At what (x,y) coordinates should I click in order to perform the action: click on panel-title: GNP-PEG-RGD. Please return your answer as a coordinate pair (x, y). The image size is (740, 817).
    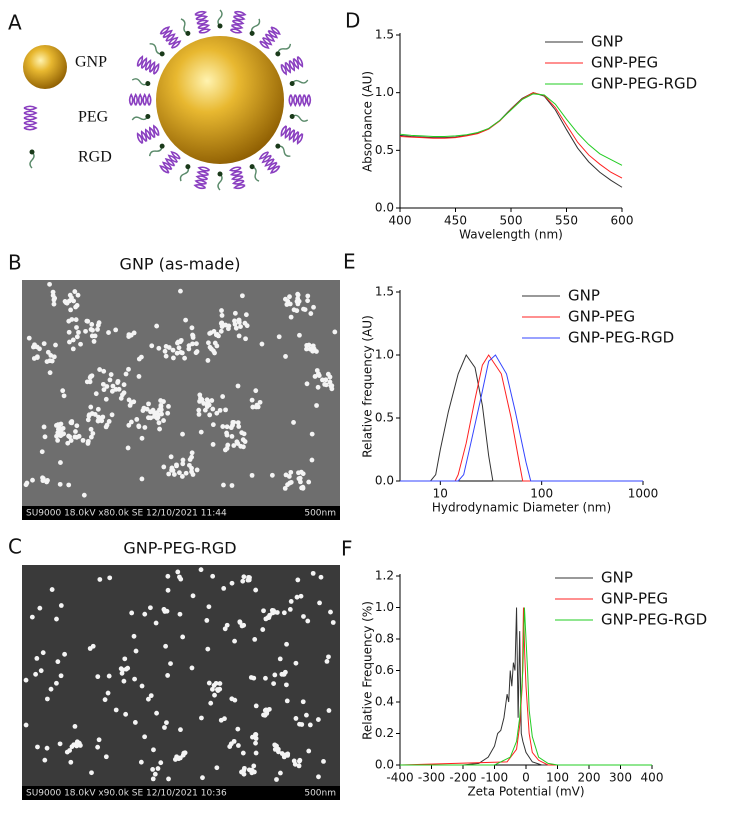
    Looking at the image, I should click on (179, 548).